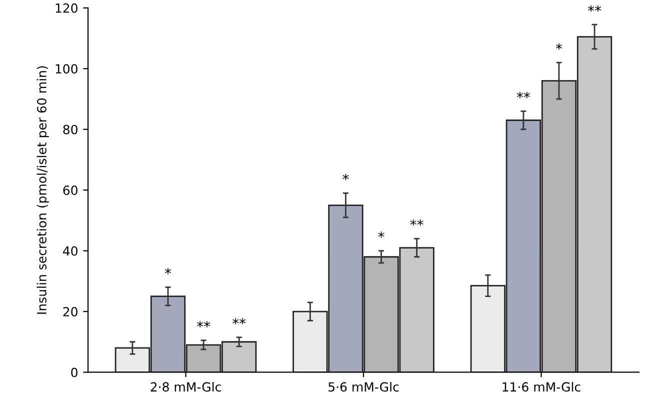 The image size is (652, 396). What do you see at coordinates (70, 311) in the screenshot?
I see `y-tick-label: 20` at bounding box center [70, 311].